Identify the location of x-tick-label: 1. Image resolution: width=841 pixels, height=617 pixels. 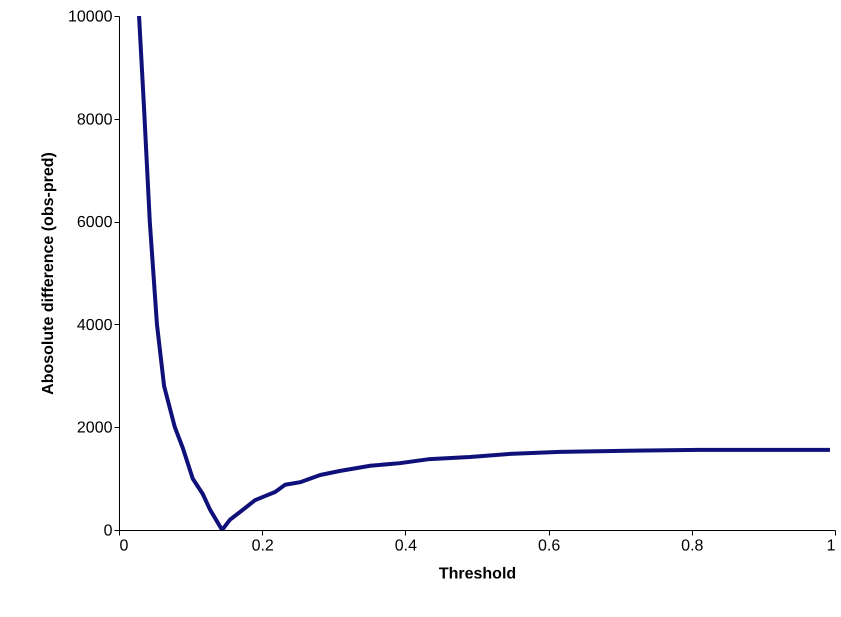
(831, 546).